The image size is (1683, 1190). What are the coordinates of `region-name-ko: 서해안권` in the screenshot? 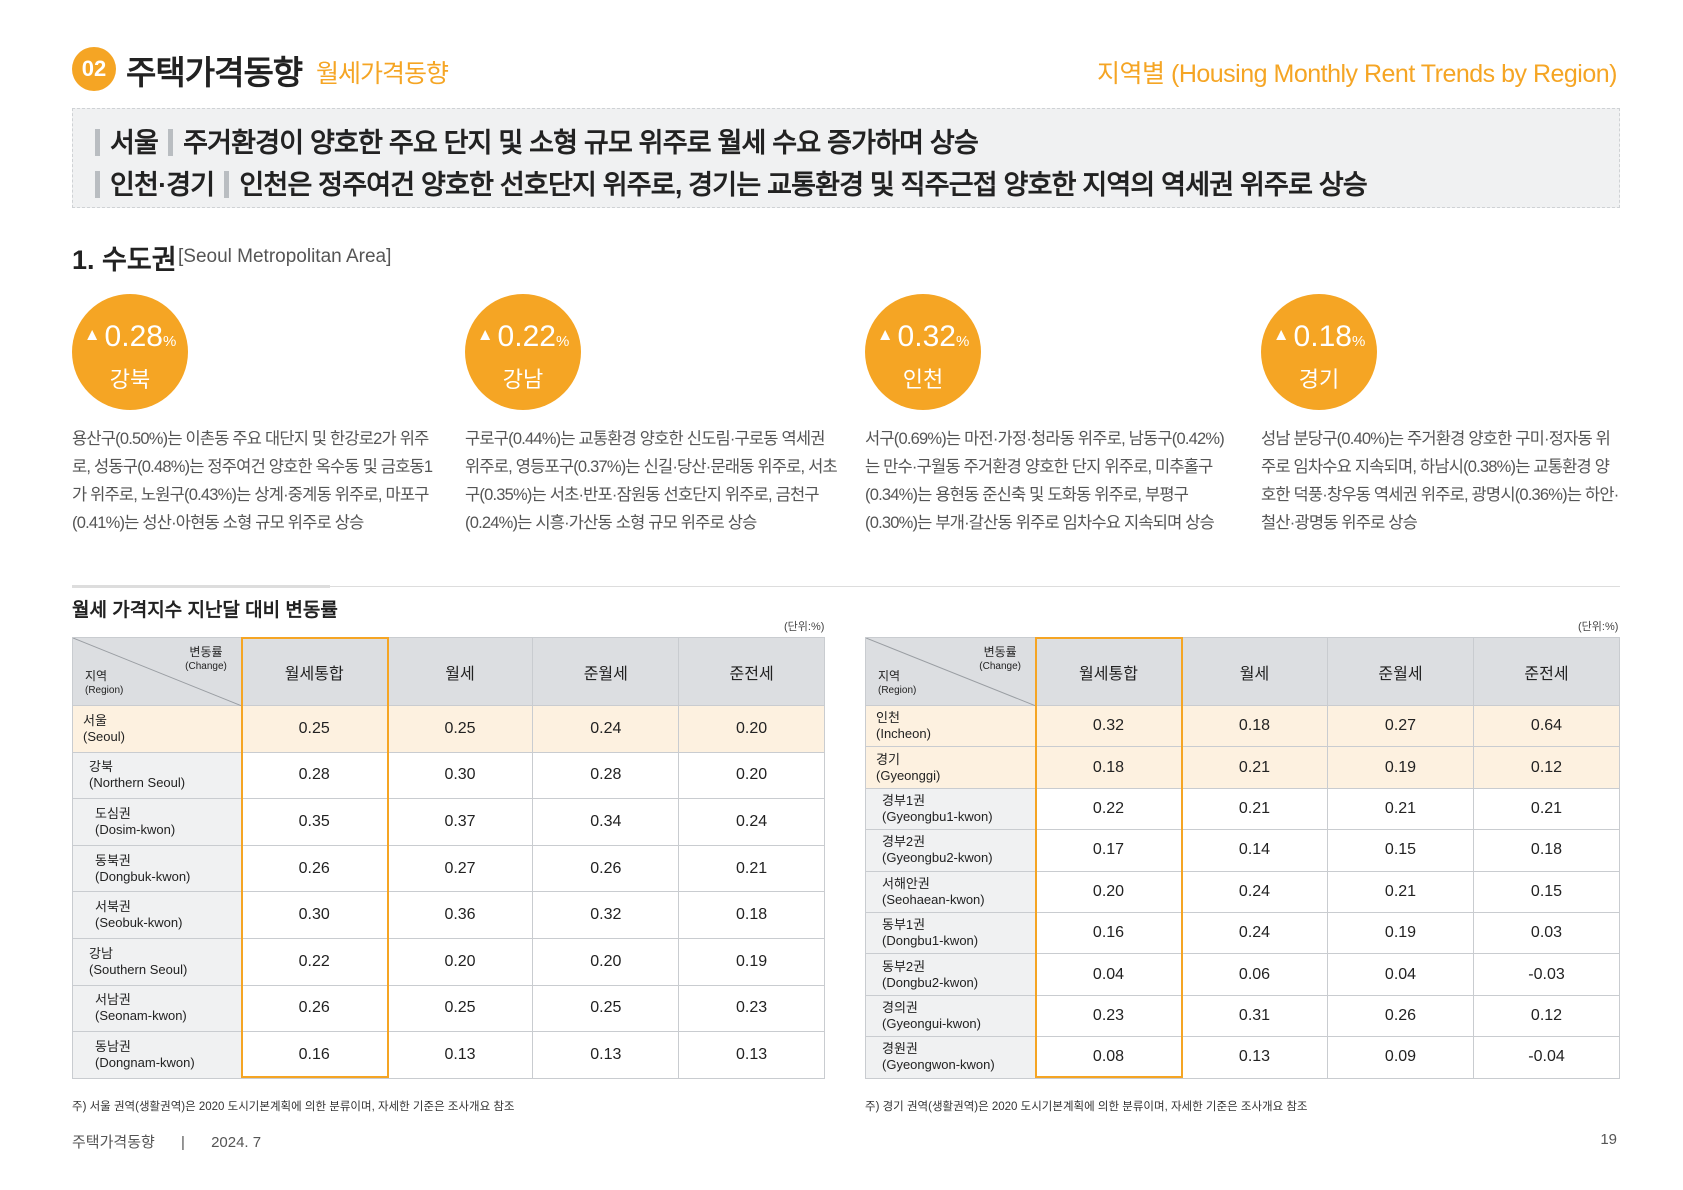 It's located at (906, 883).